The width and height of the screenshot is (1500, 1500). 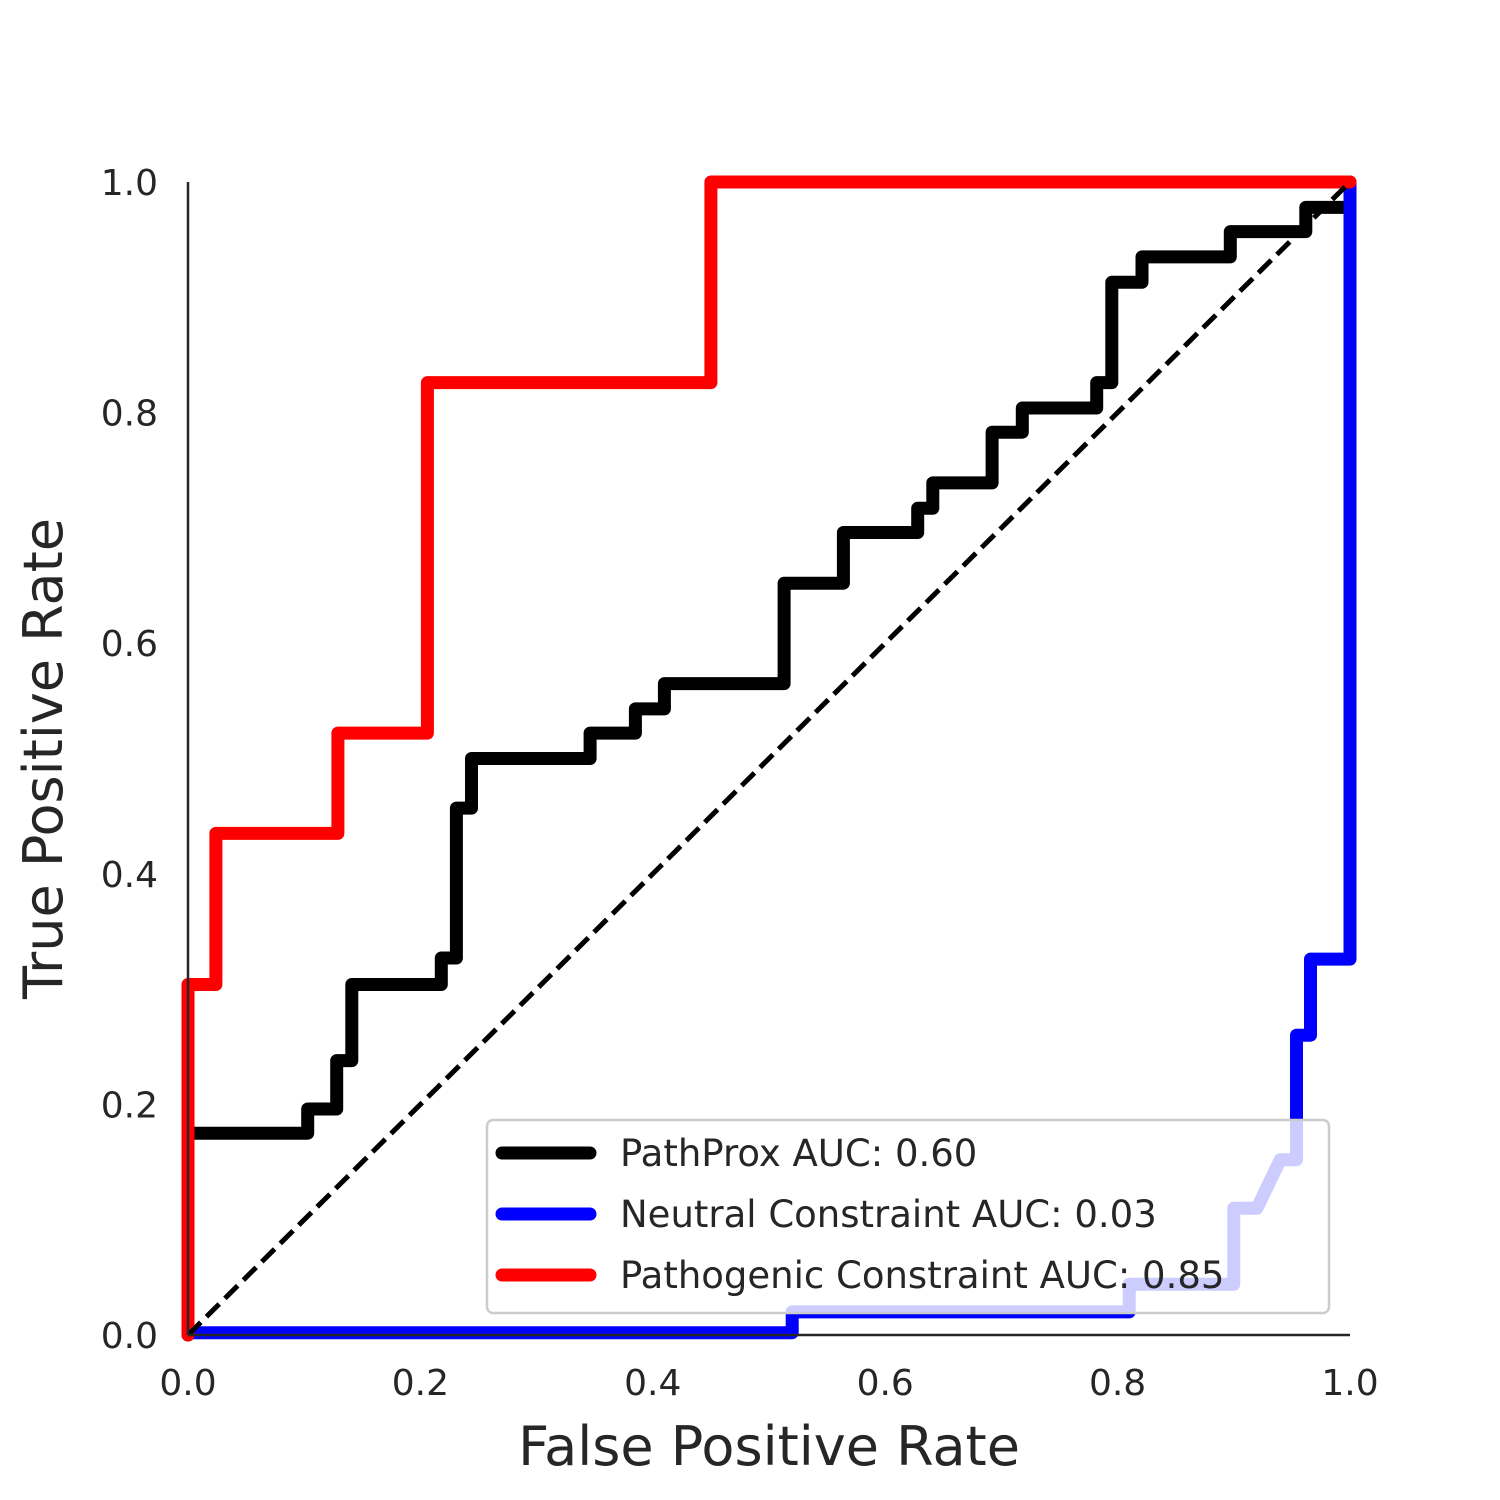 I want to click on x-axis-title: False Positive Rate, so click(x=769, y=1446).